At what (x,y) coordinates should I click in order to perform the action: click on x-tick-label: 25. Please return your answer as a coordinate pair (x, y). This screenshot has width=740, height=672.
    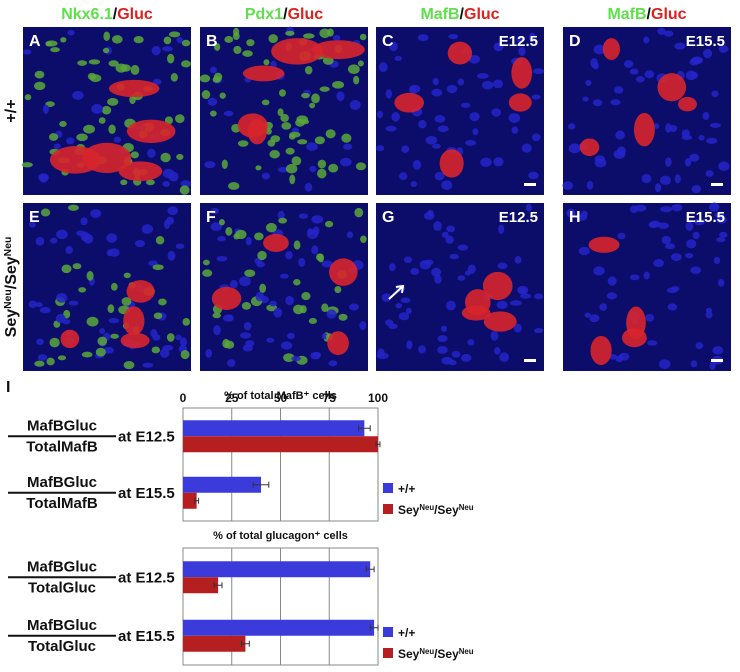
    Looking at the image, I should click on (232, 398).